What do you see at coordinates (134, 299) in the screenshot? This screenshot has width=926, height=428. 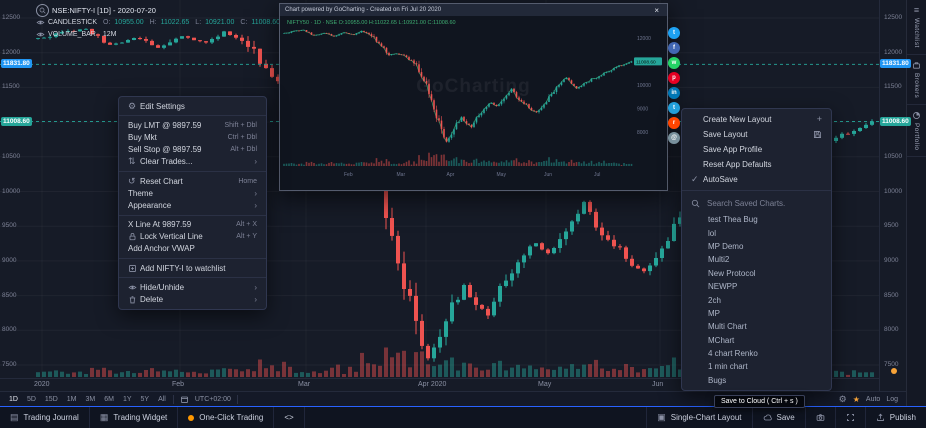 I see `trash-icon` at bounding box center [134, 299].